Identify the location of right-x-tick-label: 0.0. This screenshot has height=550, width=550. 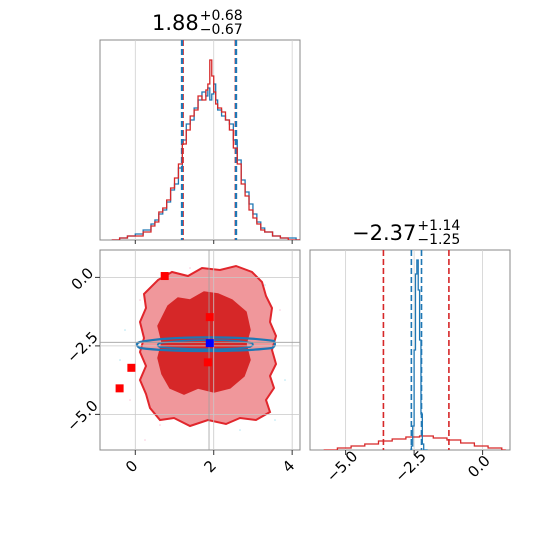
(479, 467).